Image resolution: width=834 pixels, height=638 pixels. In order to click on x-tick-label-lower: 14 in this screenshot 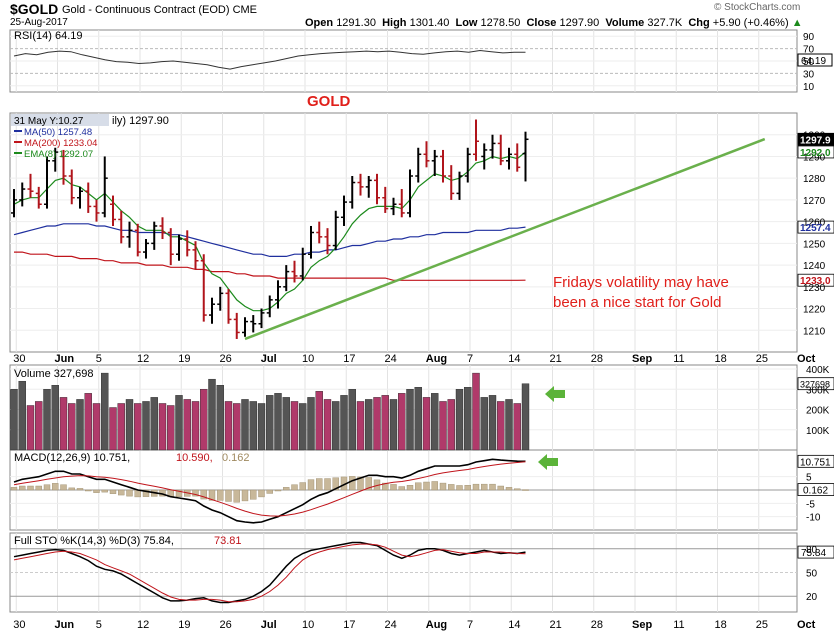, I will do `click(514, 625)`.